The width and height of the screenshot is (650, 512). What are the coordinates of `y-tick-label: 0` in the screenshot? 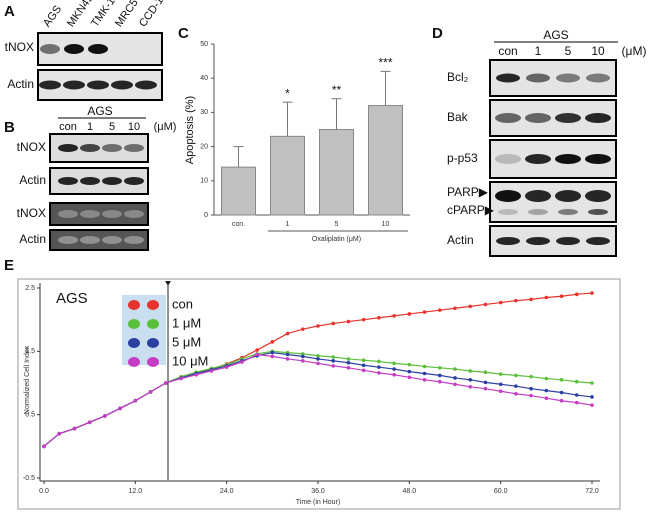 It's located at (206, 215).